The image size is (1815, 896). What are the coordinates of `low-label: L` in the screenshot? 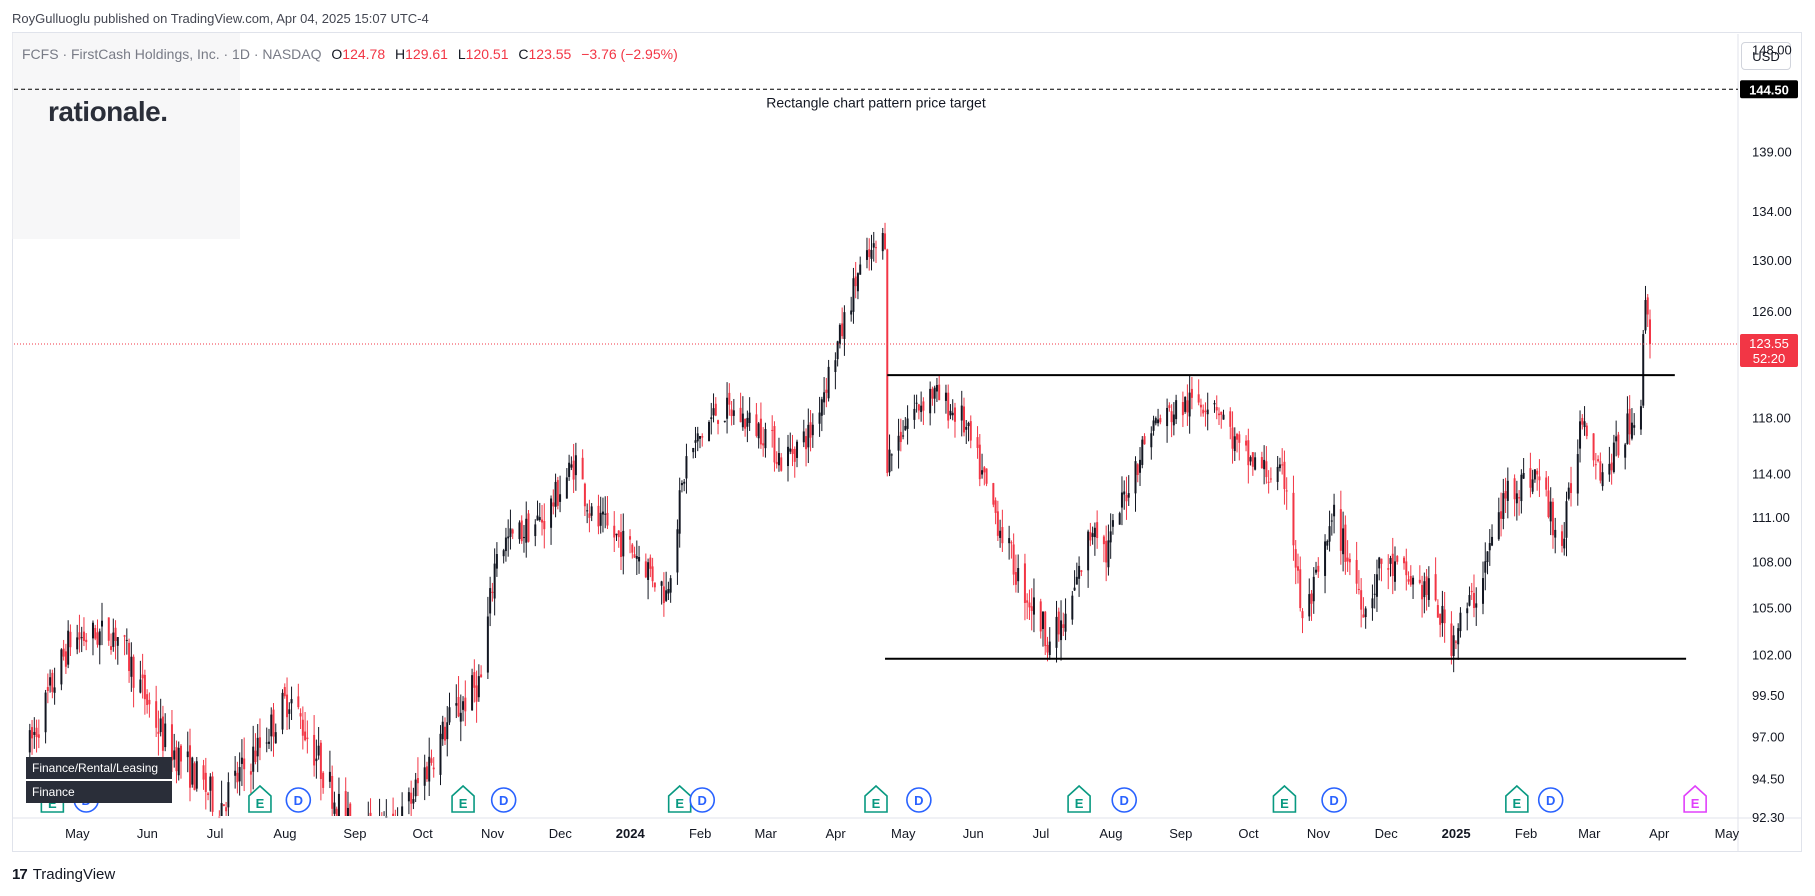 It's located at (461, 54).